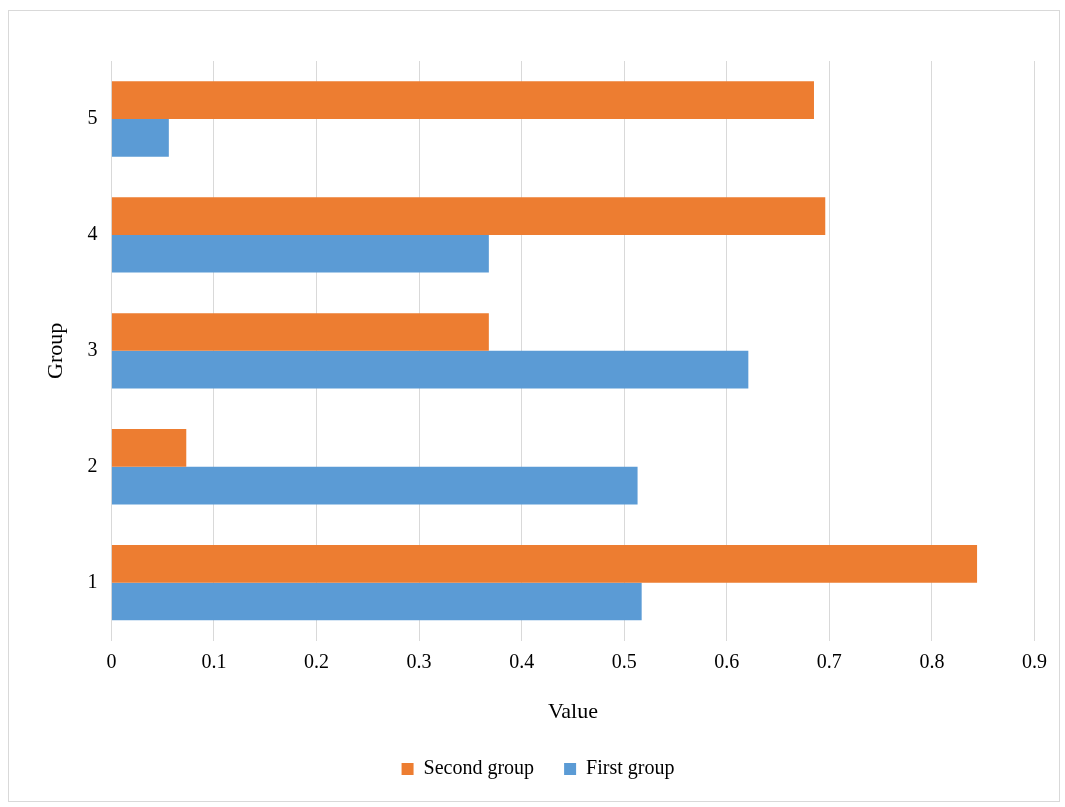 The image size is (1065, 807). Describe the element at coordinates (92, 464) in the screenshot. I see `y-tick-label: 2` at that location.